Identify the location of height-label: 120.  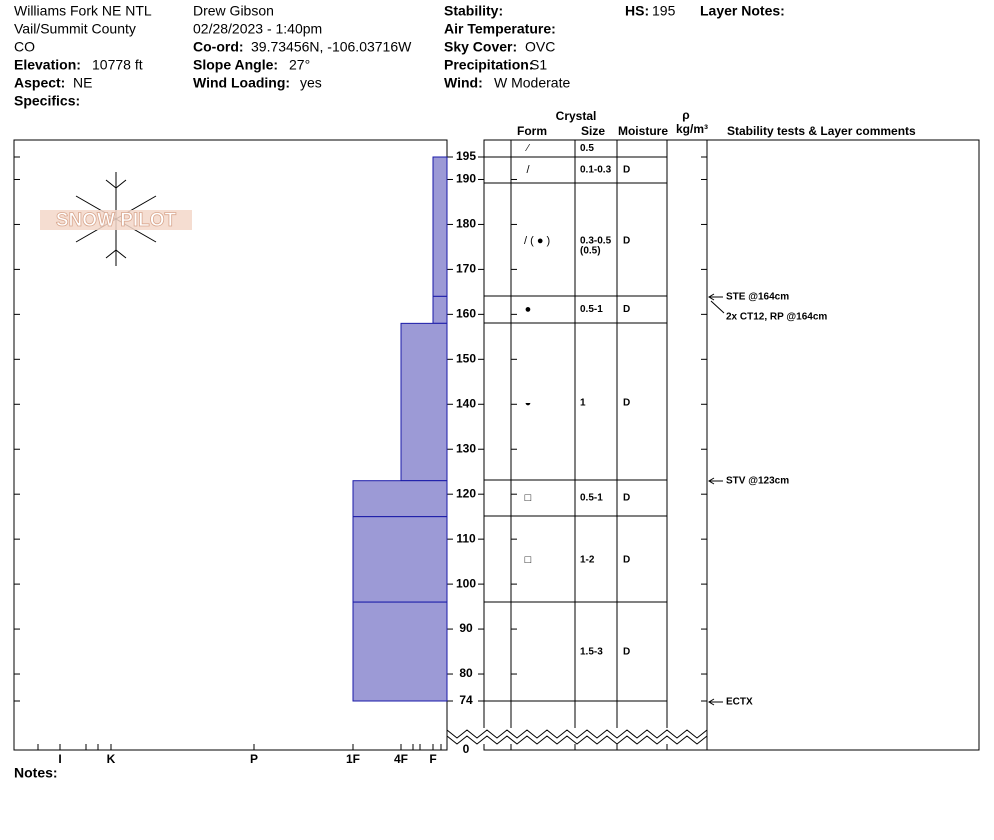
(466, 493).